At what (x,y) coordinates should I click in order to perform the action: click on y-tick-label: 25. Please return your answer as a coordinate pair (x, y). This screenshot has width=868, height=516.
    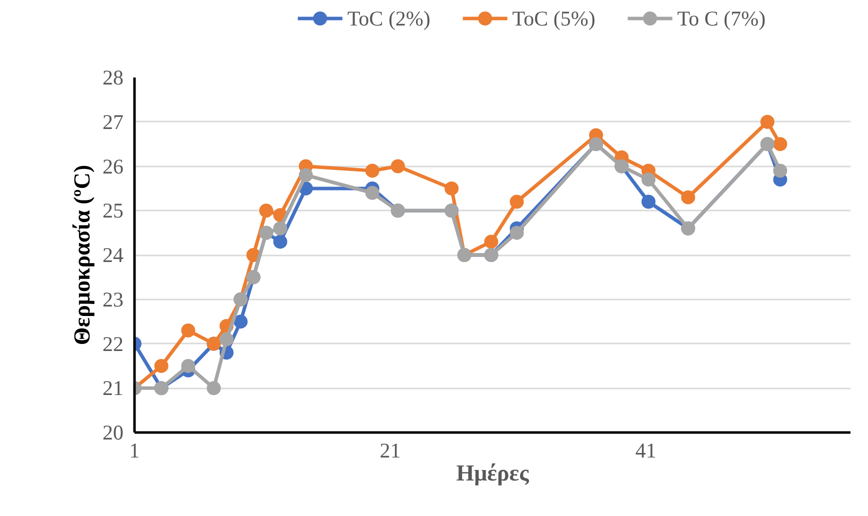
    Looking at the image, I should click on (113, 210).